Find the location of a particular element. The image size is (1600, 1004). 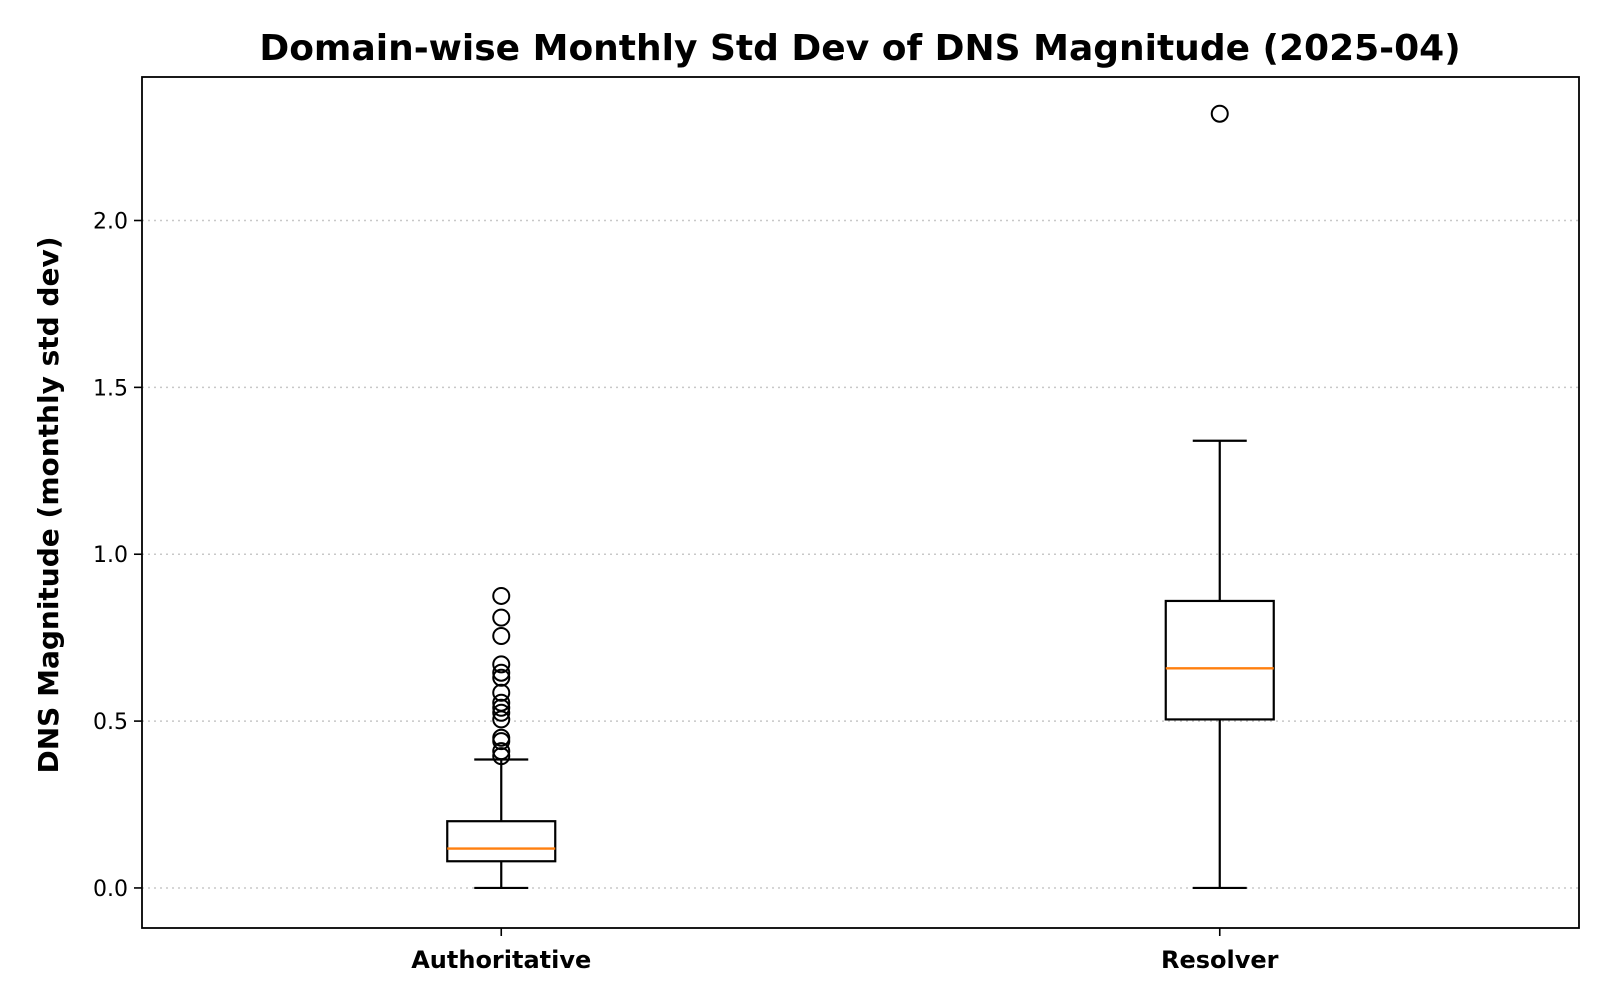

y-tick-label: 1.5 is located at coordinates (110, 388).